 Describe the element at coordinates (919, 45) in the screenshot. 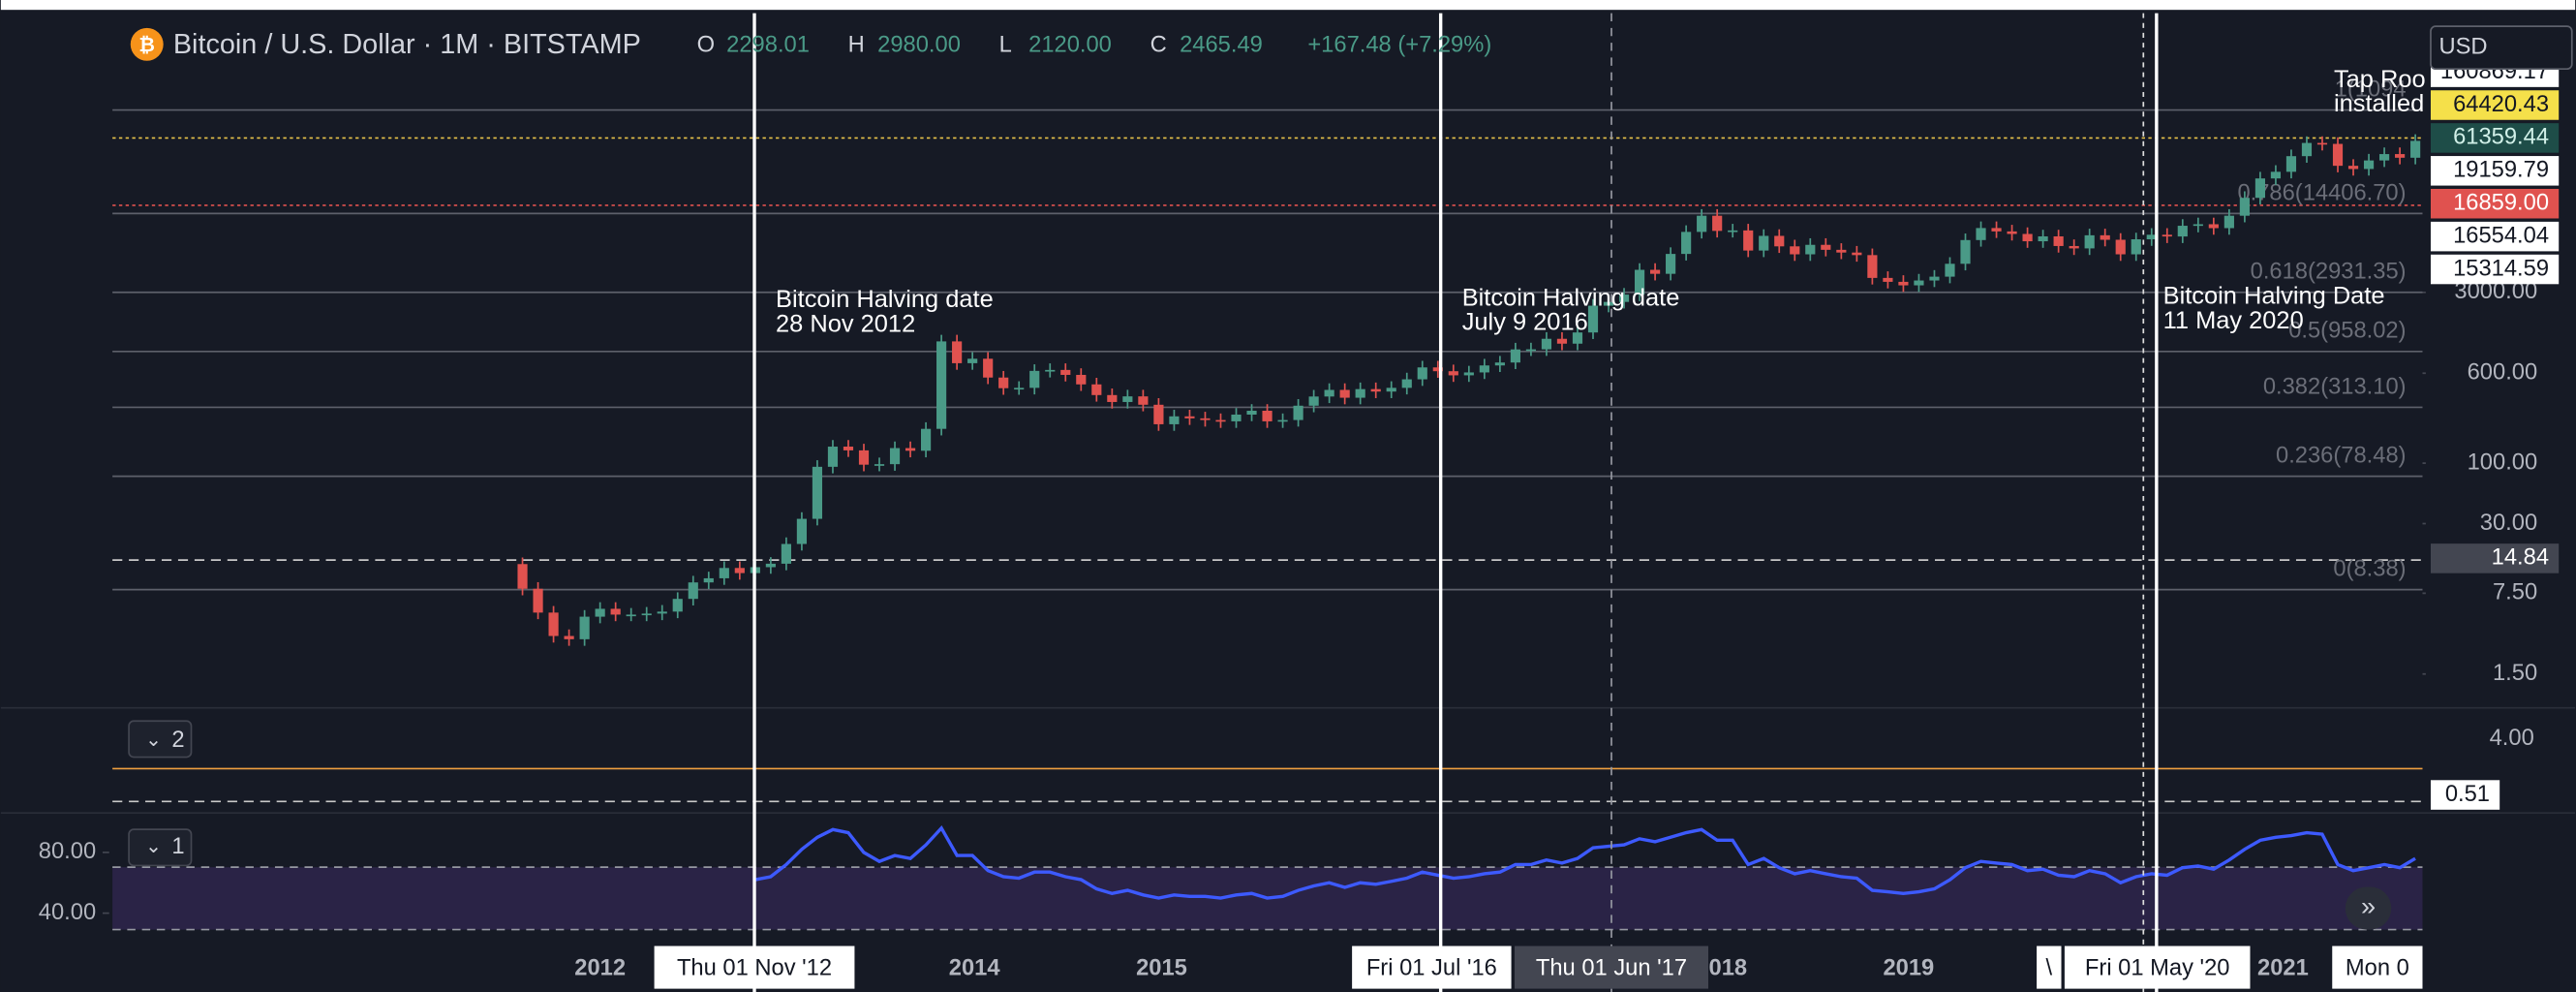

I see `header-high: 2980.00` at that location.